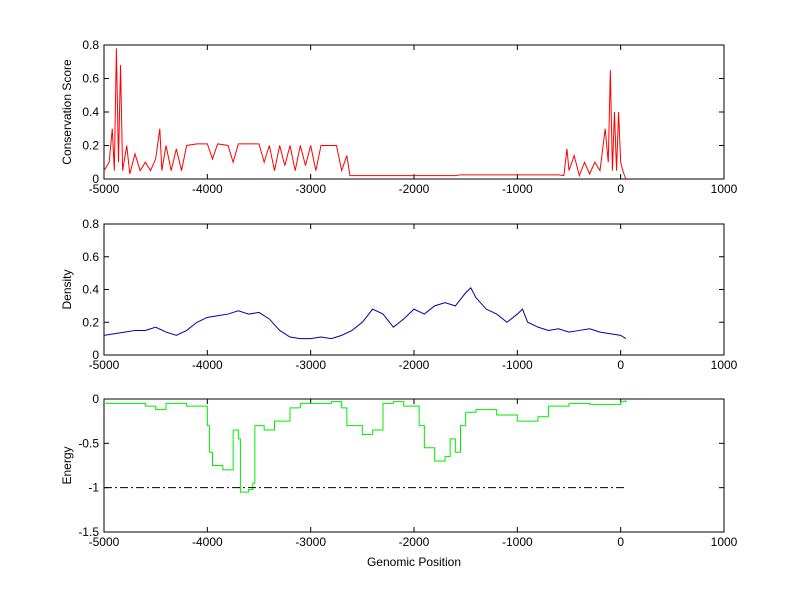 Image resolution: width=800 pixels, height=599 pixels. I want to click on x-axis-label: Genomic Position, so click(414, 562).